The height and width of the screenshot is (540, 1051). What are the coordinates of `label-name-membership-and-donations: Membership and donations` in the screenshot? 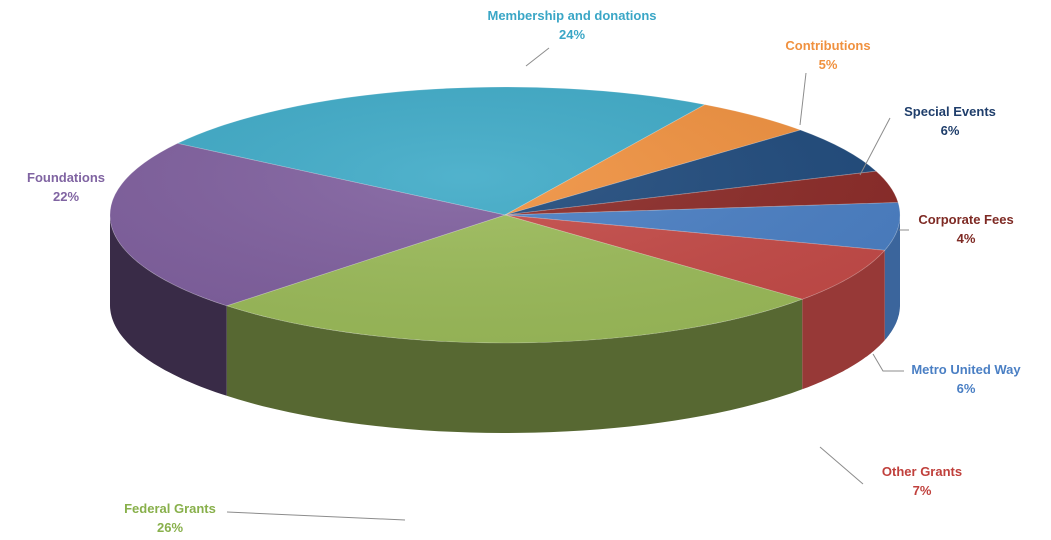 It's located at (571, 15).